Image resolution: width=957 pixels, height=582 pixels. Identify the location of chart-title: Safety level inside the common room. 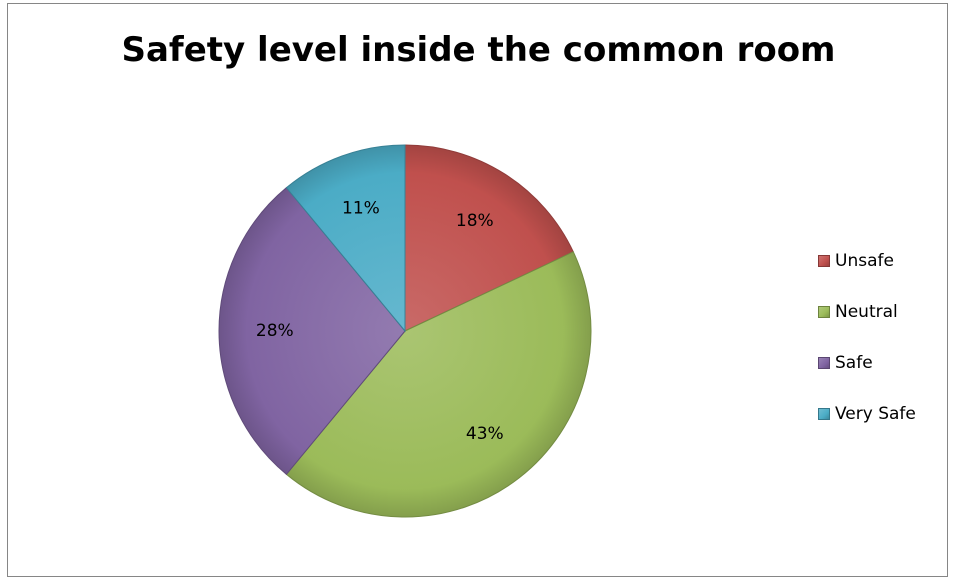
(478, 50).